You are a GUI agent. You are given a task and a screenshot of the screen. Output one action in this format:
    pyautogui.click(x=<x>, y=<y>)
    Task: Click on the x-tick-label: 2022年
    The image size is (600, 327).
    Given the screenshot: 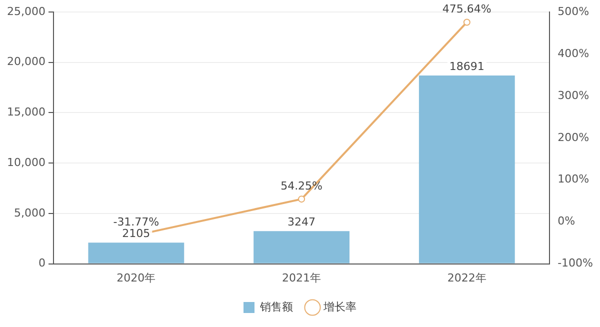 What is the action you would take?
    pyautogui.click(x=466, y=277)
    